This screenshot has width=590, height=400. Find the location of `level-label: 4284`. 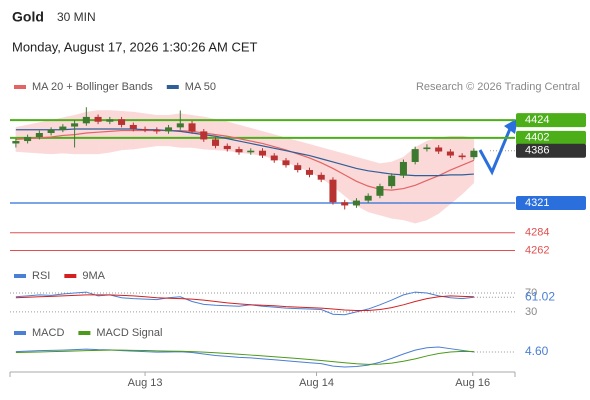

level-label: 4284 is located at coordinates (537, 233).